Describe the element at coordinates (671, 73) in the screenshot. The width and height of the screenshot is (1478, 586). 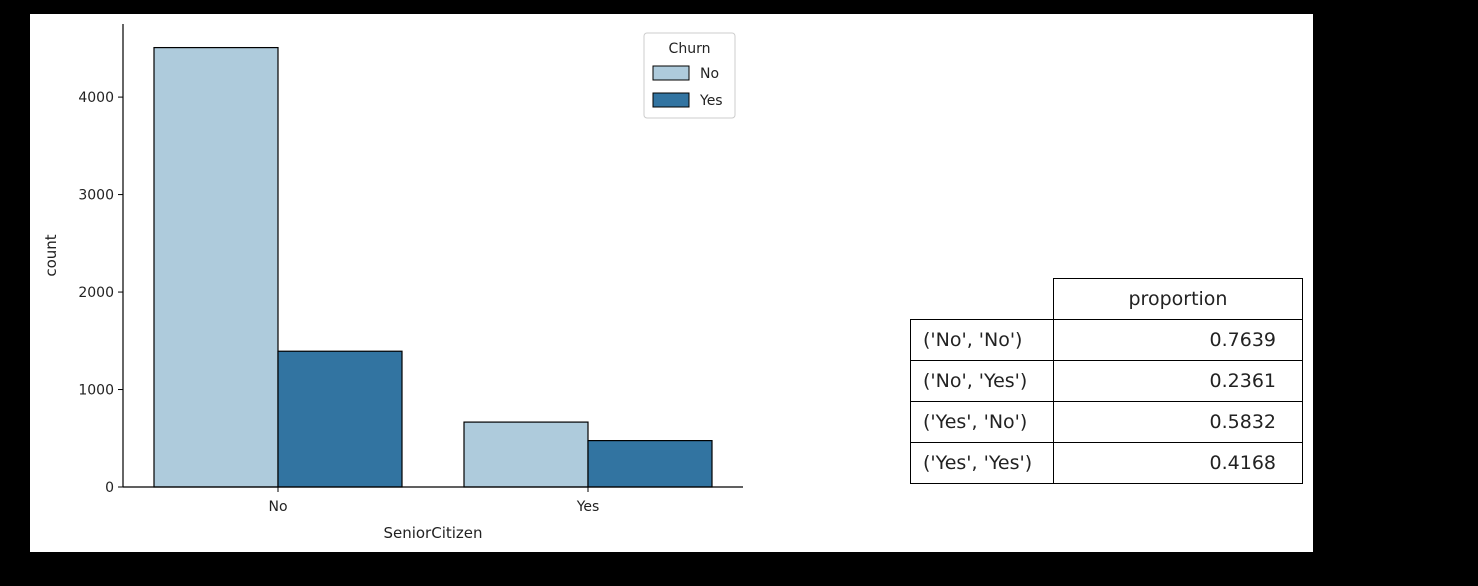
I see `legend-swatch-no` at that location.